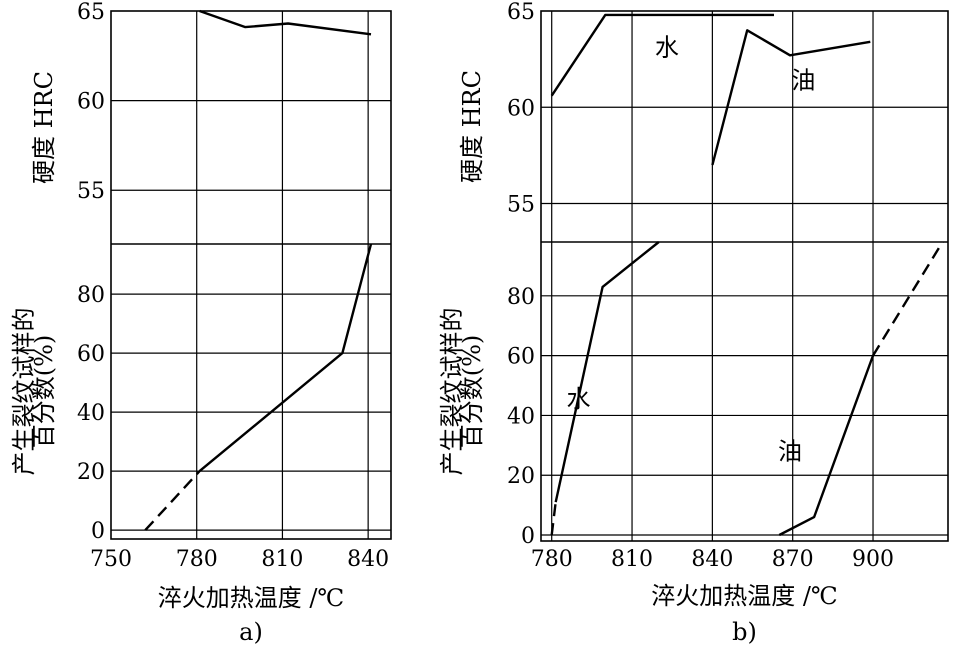 The image size is (961, 658). Describe the element at coordinates (667, 48) in the screenshot. I see `water-series-label-hardness: 水` at that location.